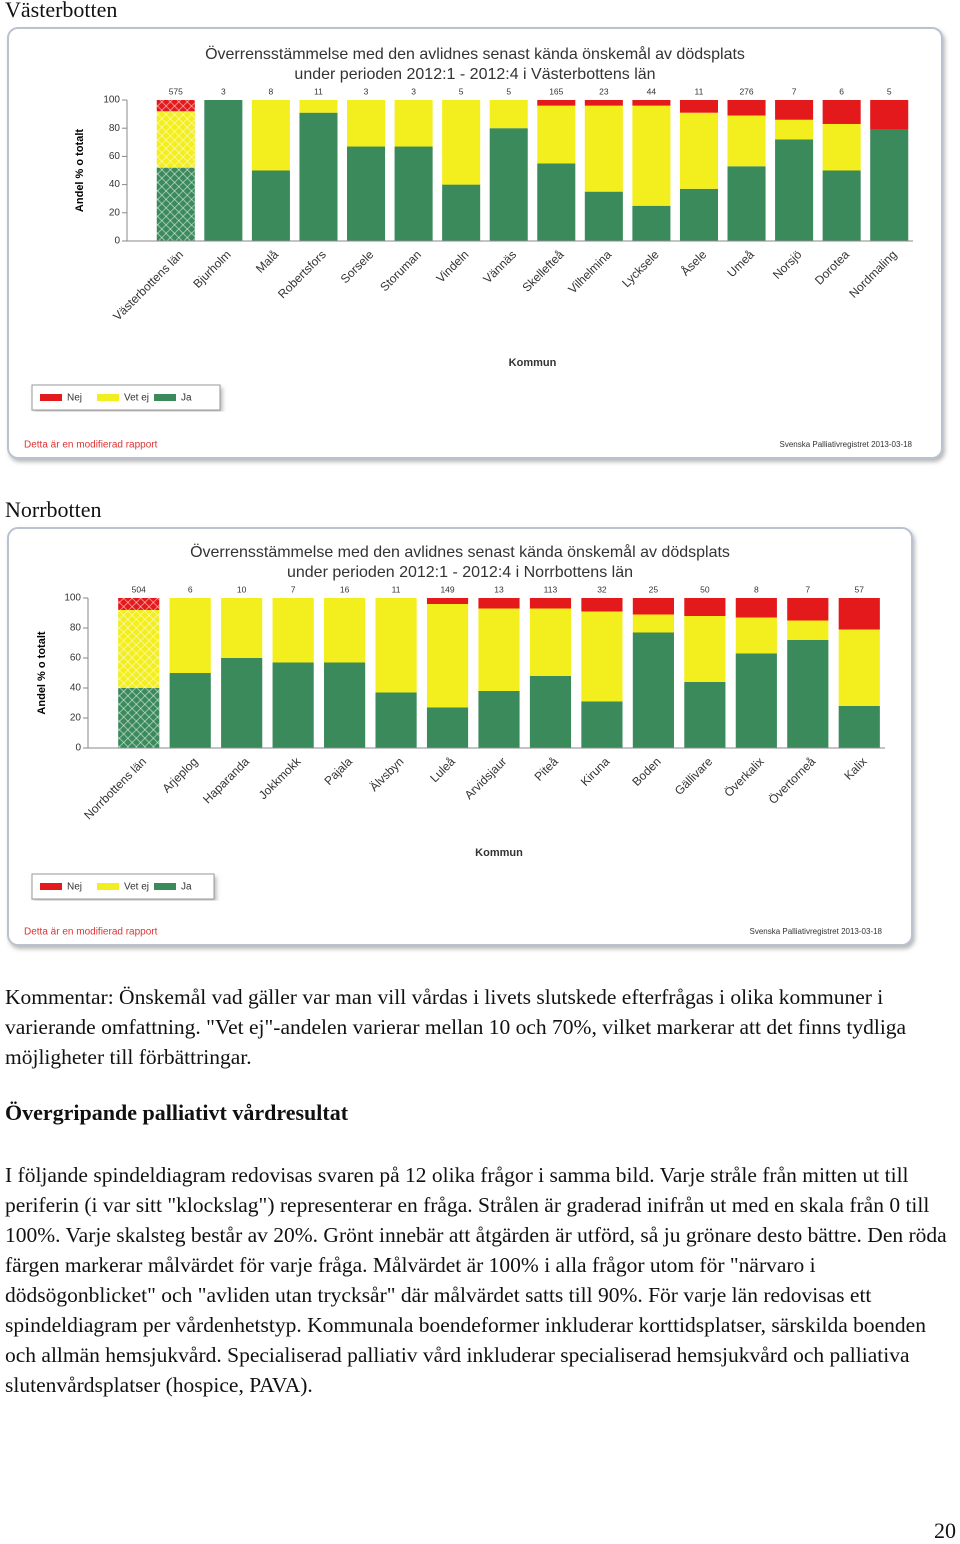 The image size is (960, 1544). What do you see at coordinates (533, 363) in the screenshot?
I see `x-axis-label: Kommun` at bounding box center [533, 363].